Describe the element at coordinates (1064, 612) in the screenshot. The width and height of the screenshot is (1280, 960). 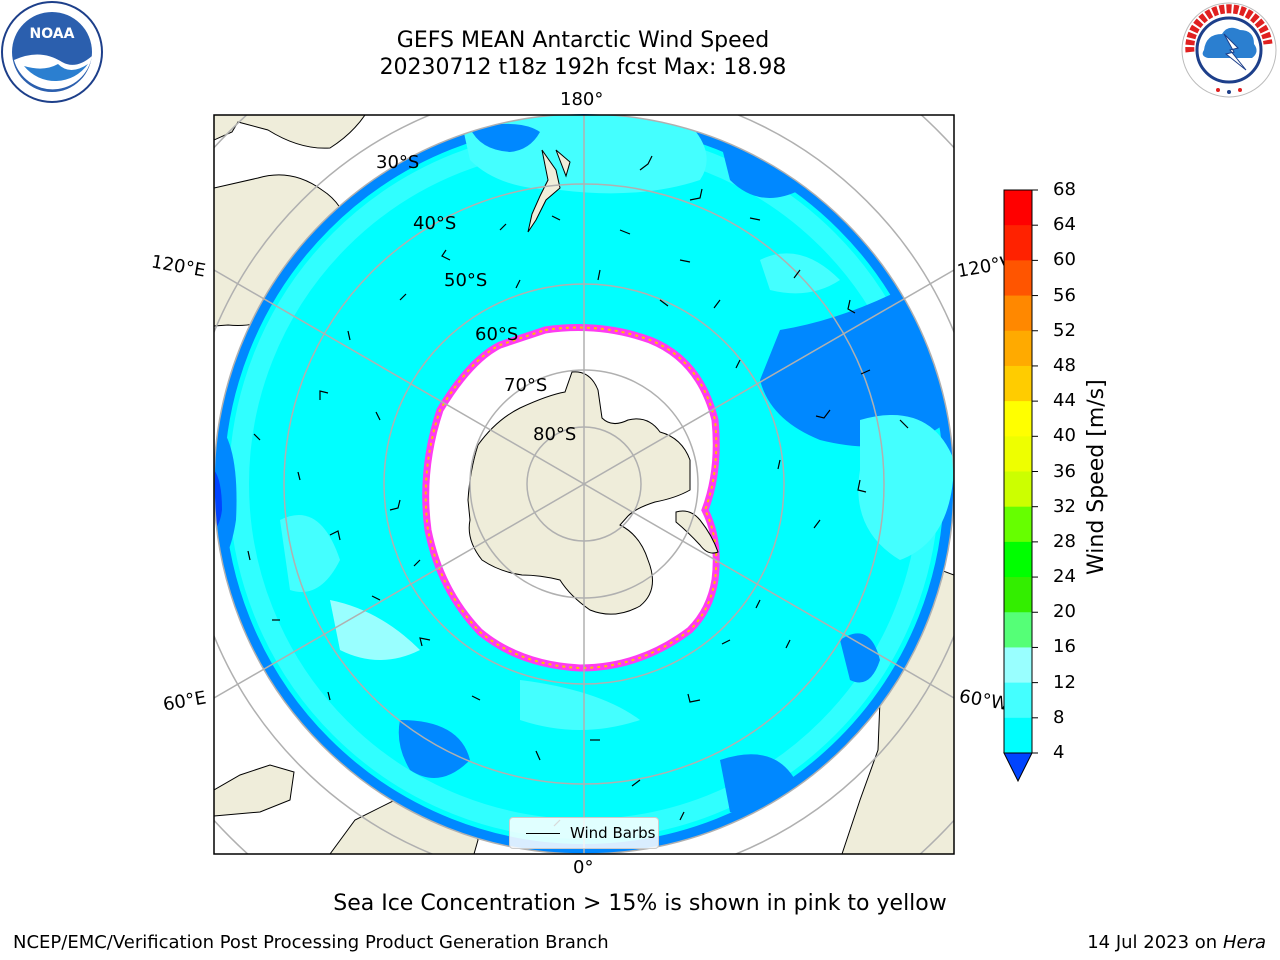
I see `colorbar-tick-label: 20` at that location.